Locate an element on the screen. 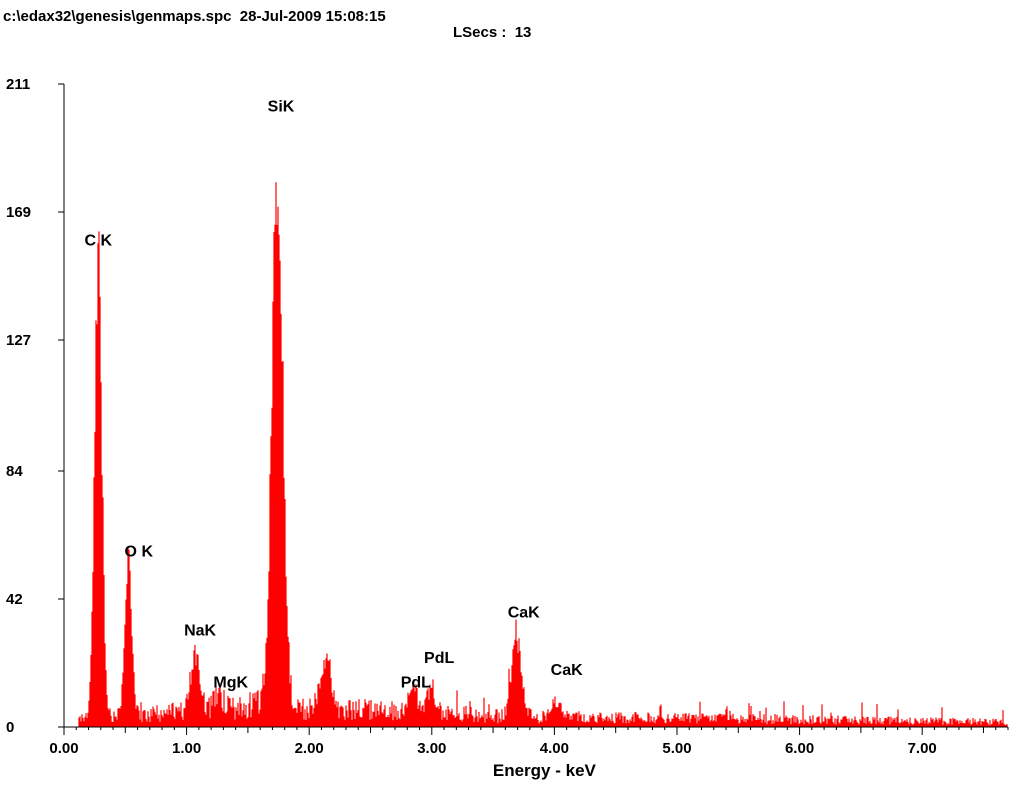 The width and height of the screenshot is (1010, 788). peak-label: MgK is located at coordinates (230, 682).